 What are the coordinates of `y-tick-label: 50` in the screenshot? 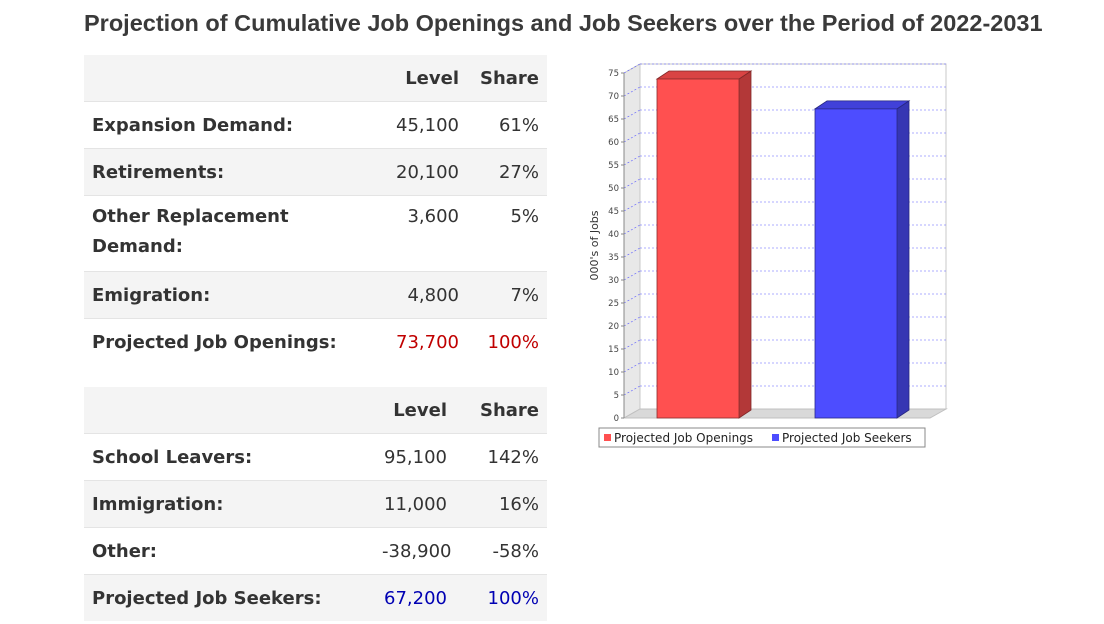 It's located at (613, 189).